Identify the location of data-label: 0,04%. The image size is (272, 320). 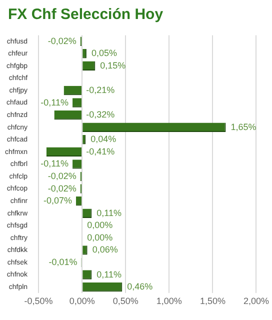
(103, 139).